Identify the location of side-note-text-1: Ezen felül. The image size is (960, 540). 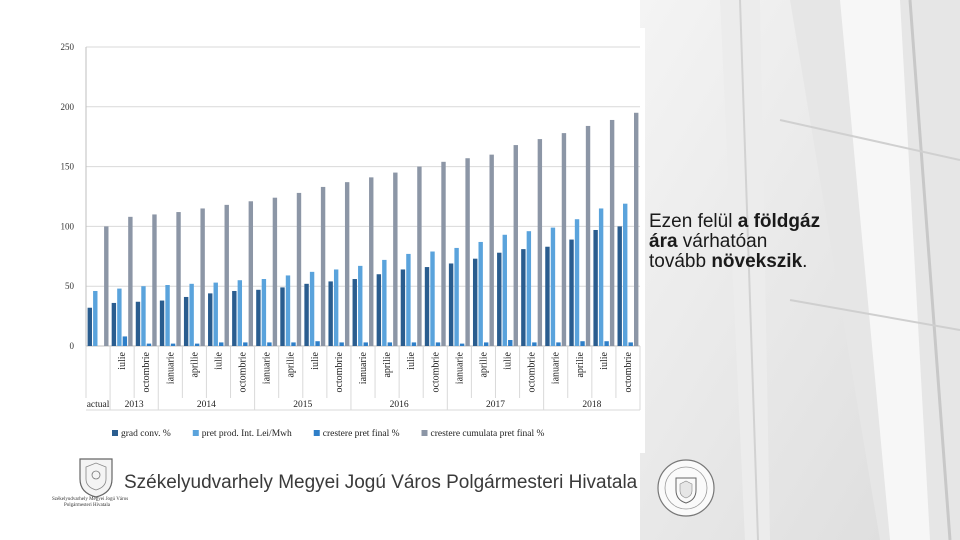
(693, 221).